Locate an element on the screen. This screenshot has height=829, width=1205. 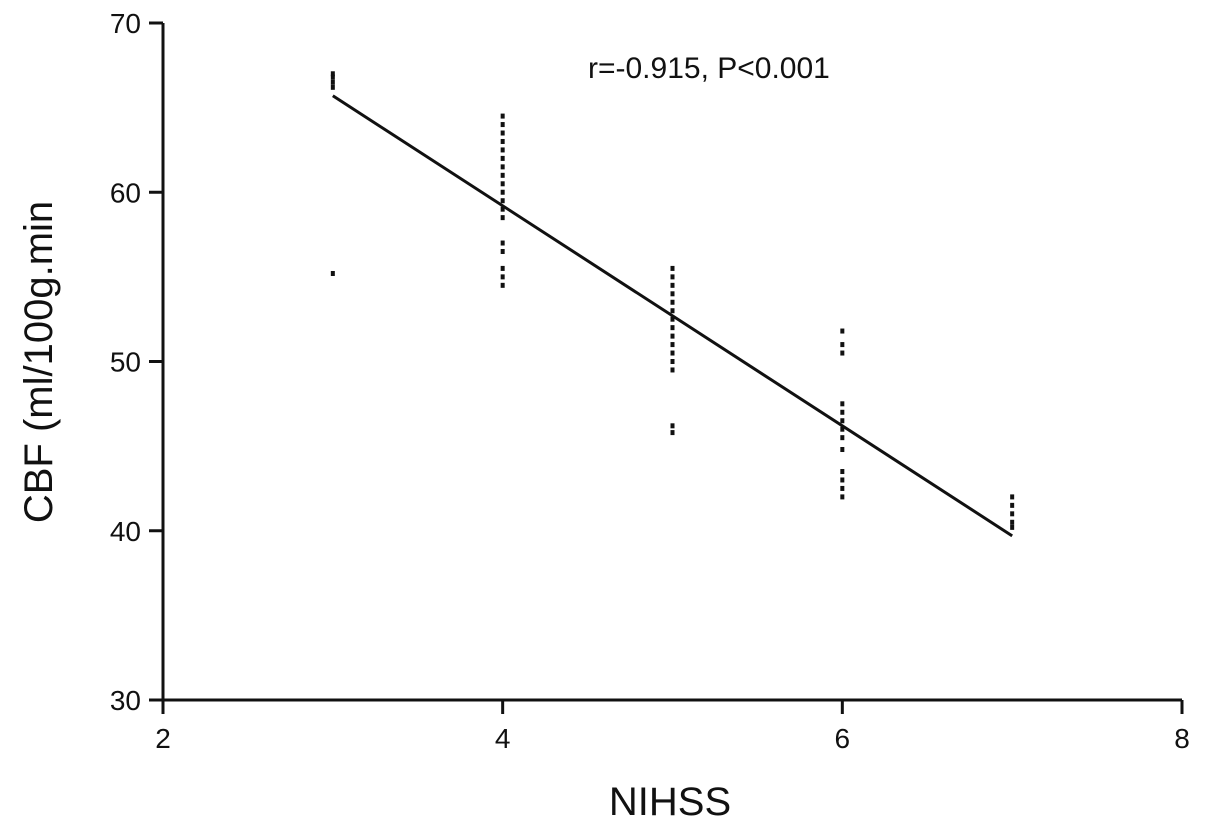
y-tick-label: 60 is located at coordinates (125, 192).